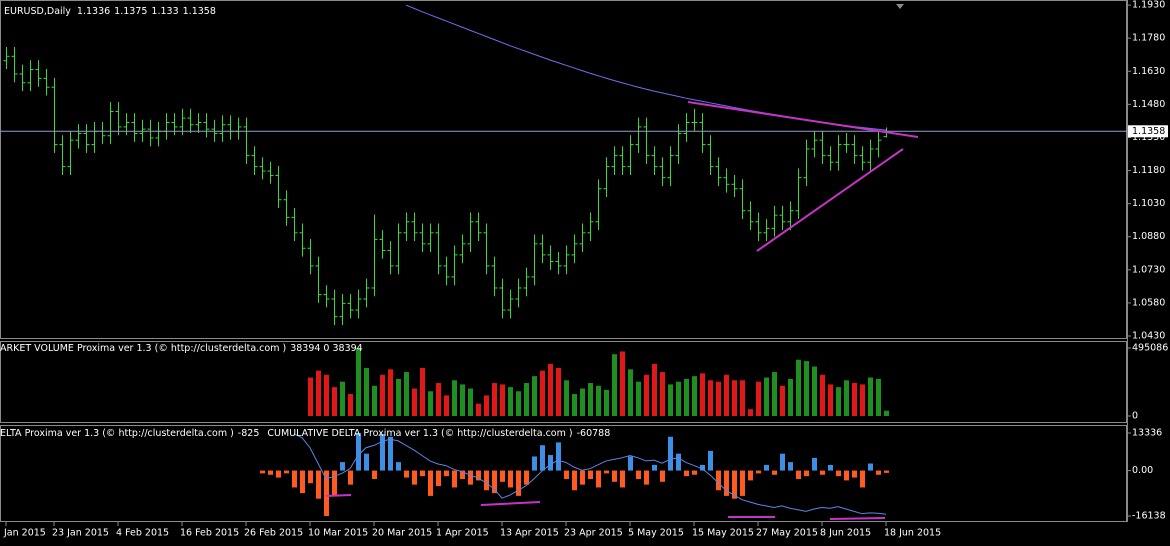 The width and height of the screenshot is (1170, 546). I want to click on last-price-box, so click(1148, 131).